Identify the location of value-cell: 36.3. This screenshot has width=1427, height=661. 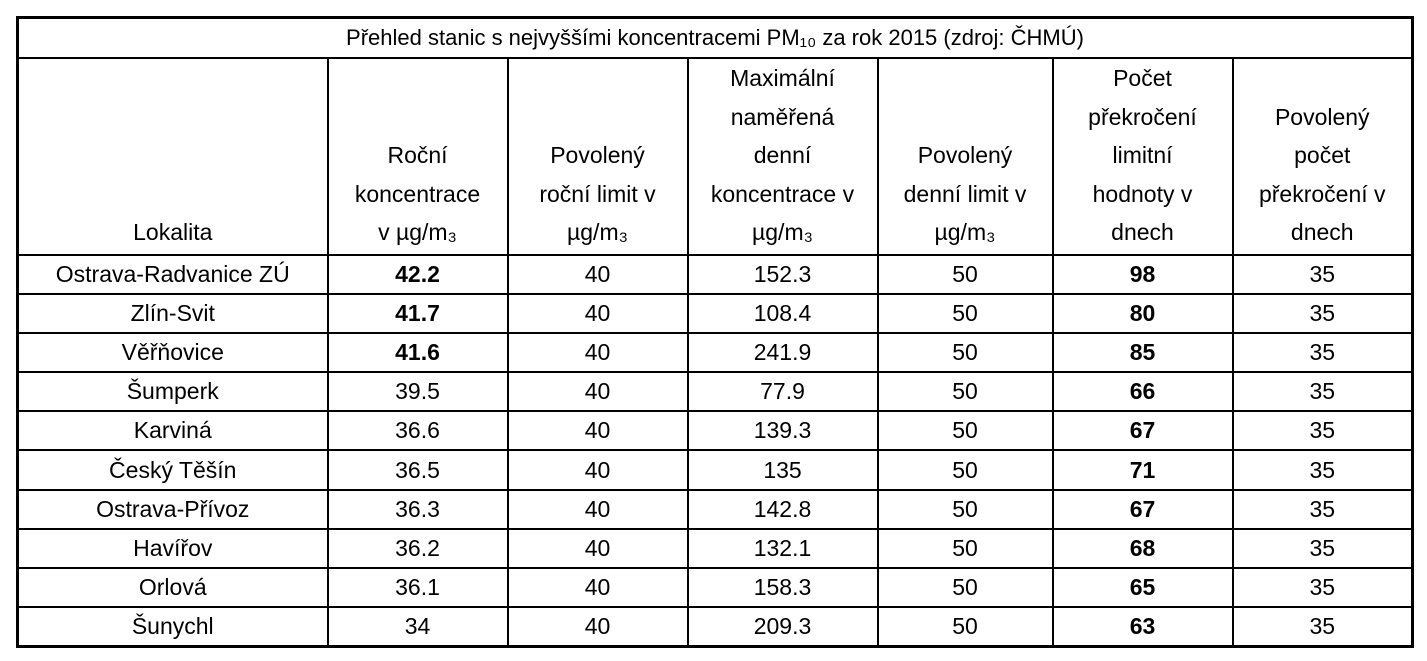
(417, 509).